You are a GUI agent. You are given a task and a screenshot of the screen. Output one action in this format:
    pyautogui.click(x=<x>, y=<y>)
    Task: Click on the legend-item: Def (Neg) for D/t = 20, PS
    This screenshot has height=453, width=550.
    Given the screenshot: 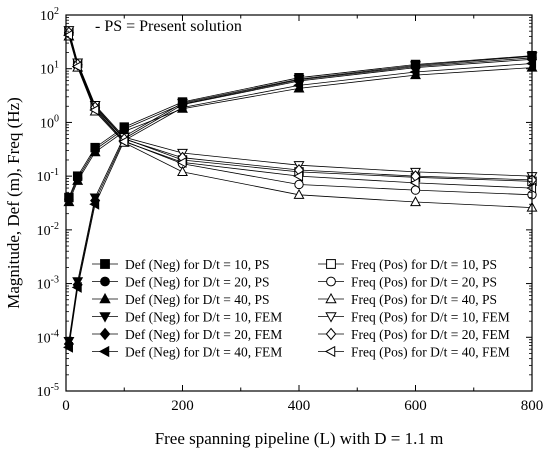 What is the action you would take?
    pyautogui.click(x=180, y=282)
    